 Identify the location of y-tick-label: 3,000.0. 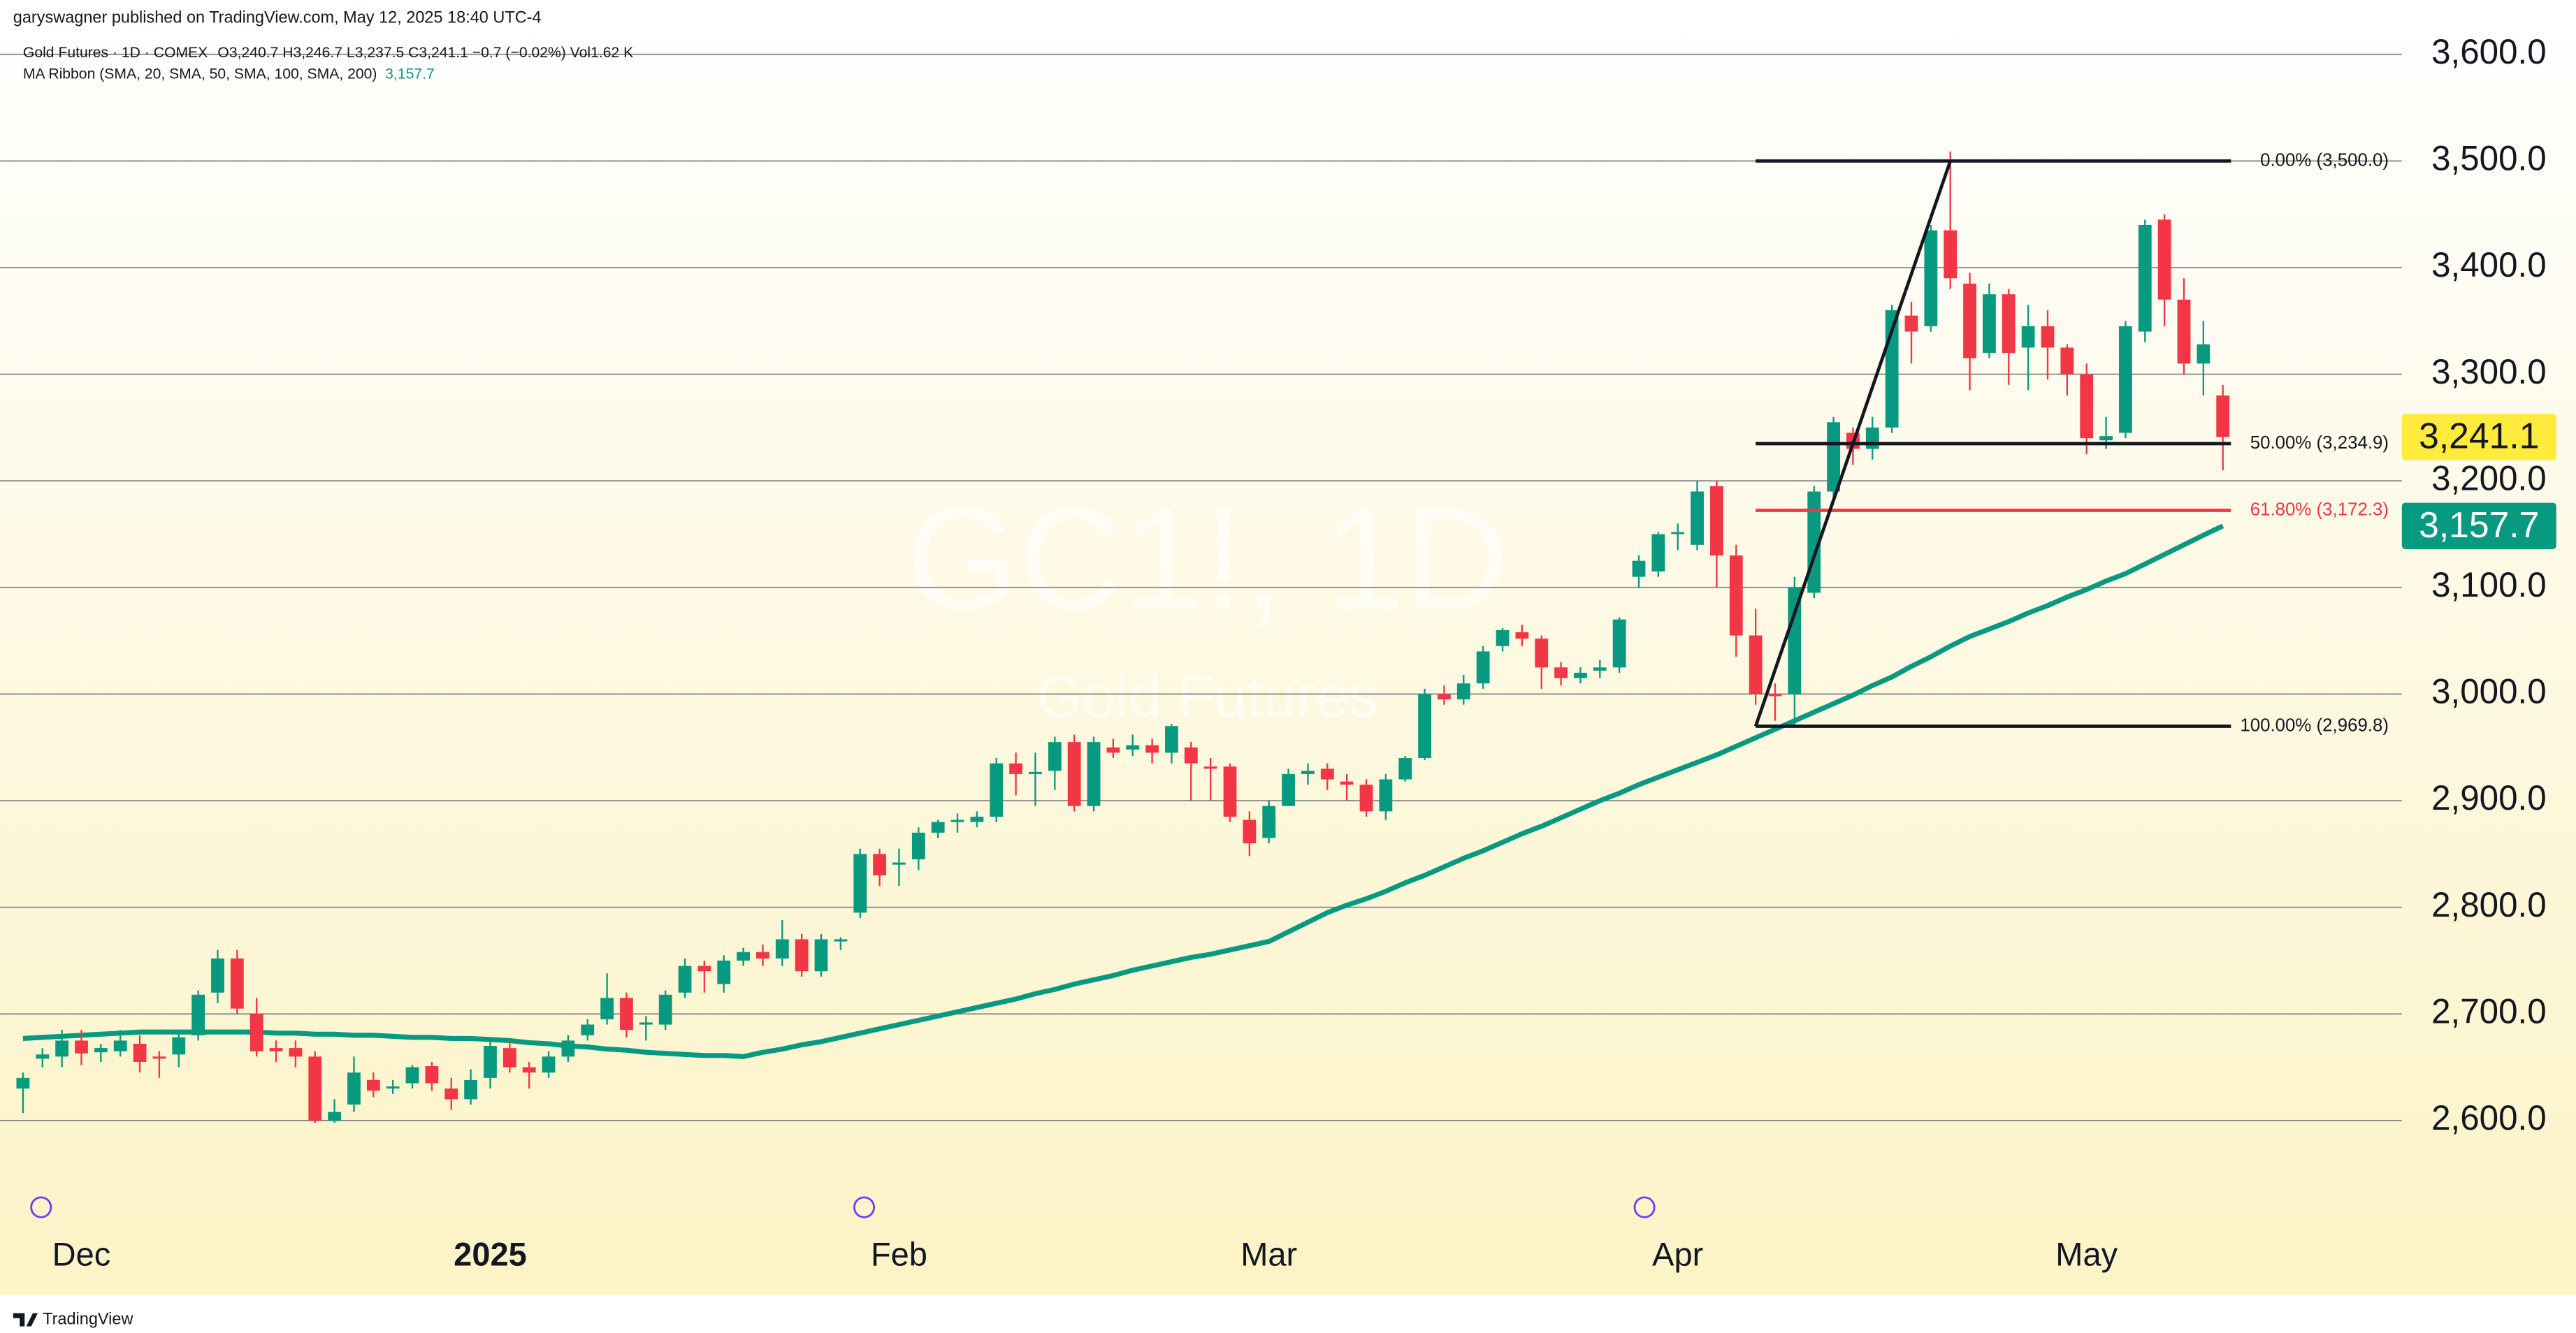
(2489, 691).